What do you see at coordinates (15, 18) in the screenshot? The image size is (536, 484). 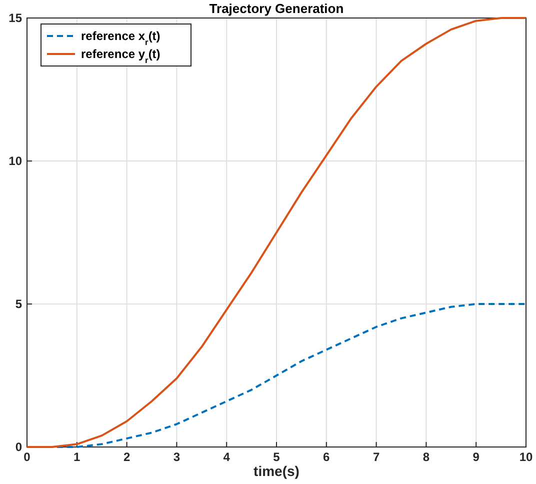 I see `y-tick-label: 15` at bounding box center [15, 18].